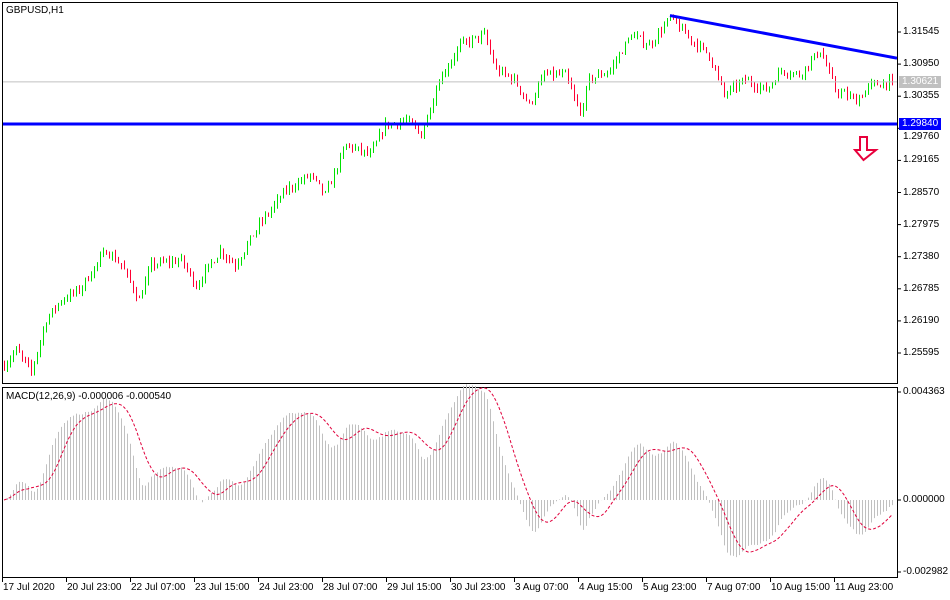 This screenshot has height=600, width=950. What do you see at coordinates (921, 31) in the screenshot?
I see `price-tick-label: 1.31545` at bounding box center [921, 31].